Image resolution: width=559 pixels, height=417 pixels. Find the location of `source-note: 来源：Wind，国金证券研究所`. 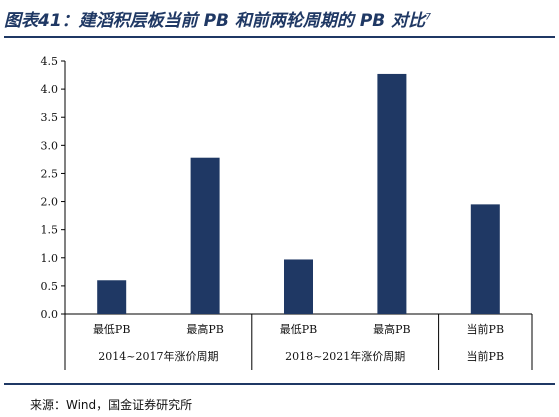

source-note: 来源：Wind，国金证券研究所 is located at coordinates (111, 405).